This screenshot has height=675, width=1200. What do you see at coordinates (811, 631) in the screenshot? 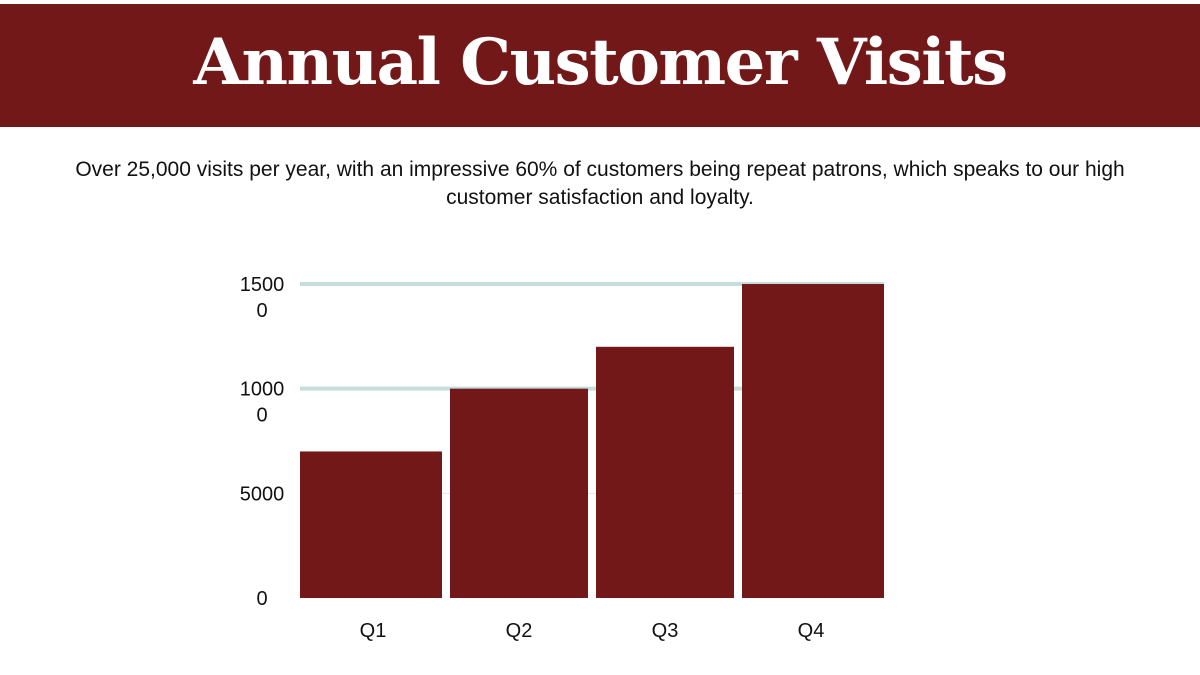
I see `x-tick-label-q4: Q4` at bounding box center [811, 631].